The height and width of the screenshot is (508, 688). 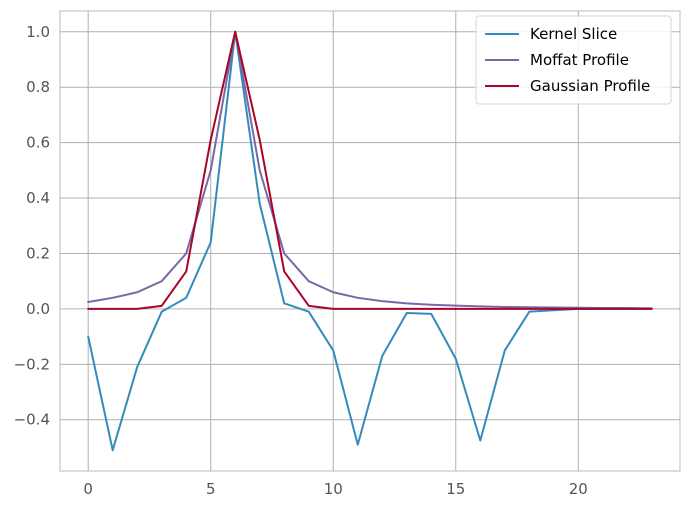 I want to click on legend-label: Moffat Profile, so click(x=579, y=60).